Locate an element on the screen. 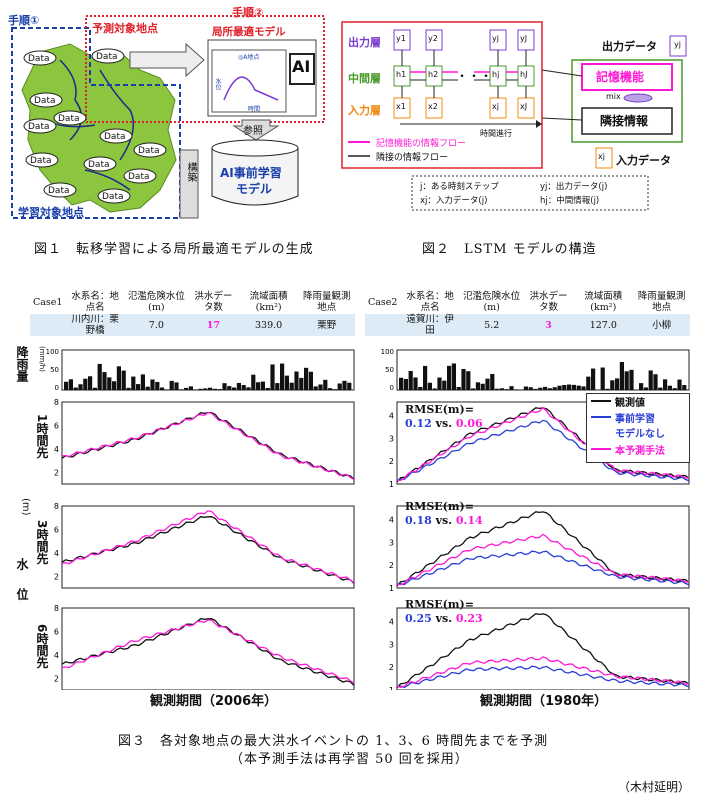 The height and width of the screenshot is (800, 705). c1-r1: 7.0 is located at coordinates (156, 325).